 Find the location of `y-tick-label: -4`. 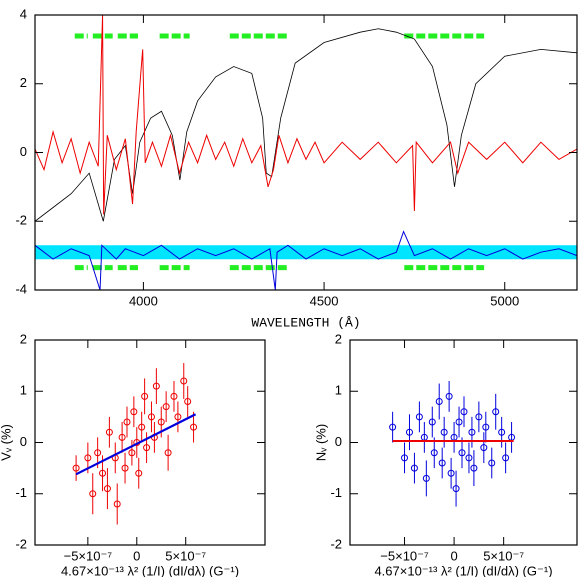

y-tick-label: -4 is located at coordinates (21, 288).